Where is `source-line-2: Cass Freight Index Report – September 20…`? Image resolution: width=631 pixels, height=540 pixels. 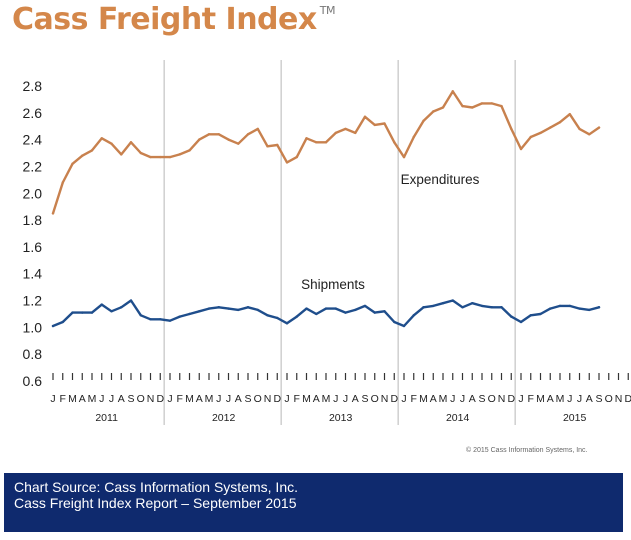 source-line-2: Cass Freight Index Report – September 20… is located at coordinates (155, 503).